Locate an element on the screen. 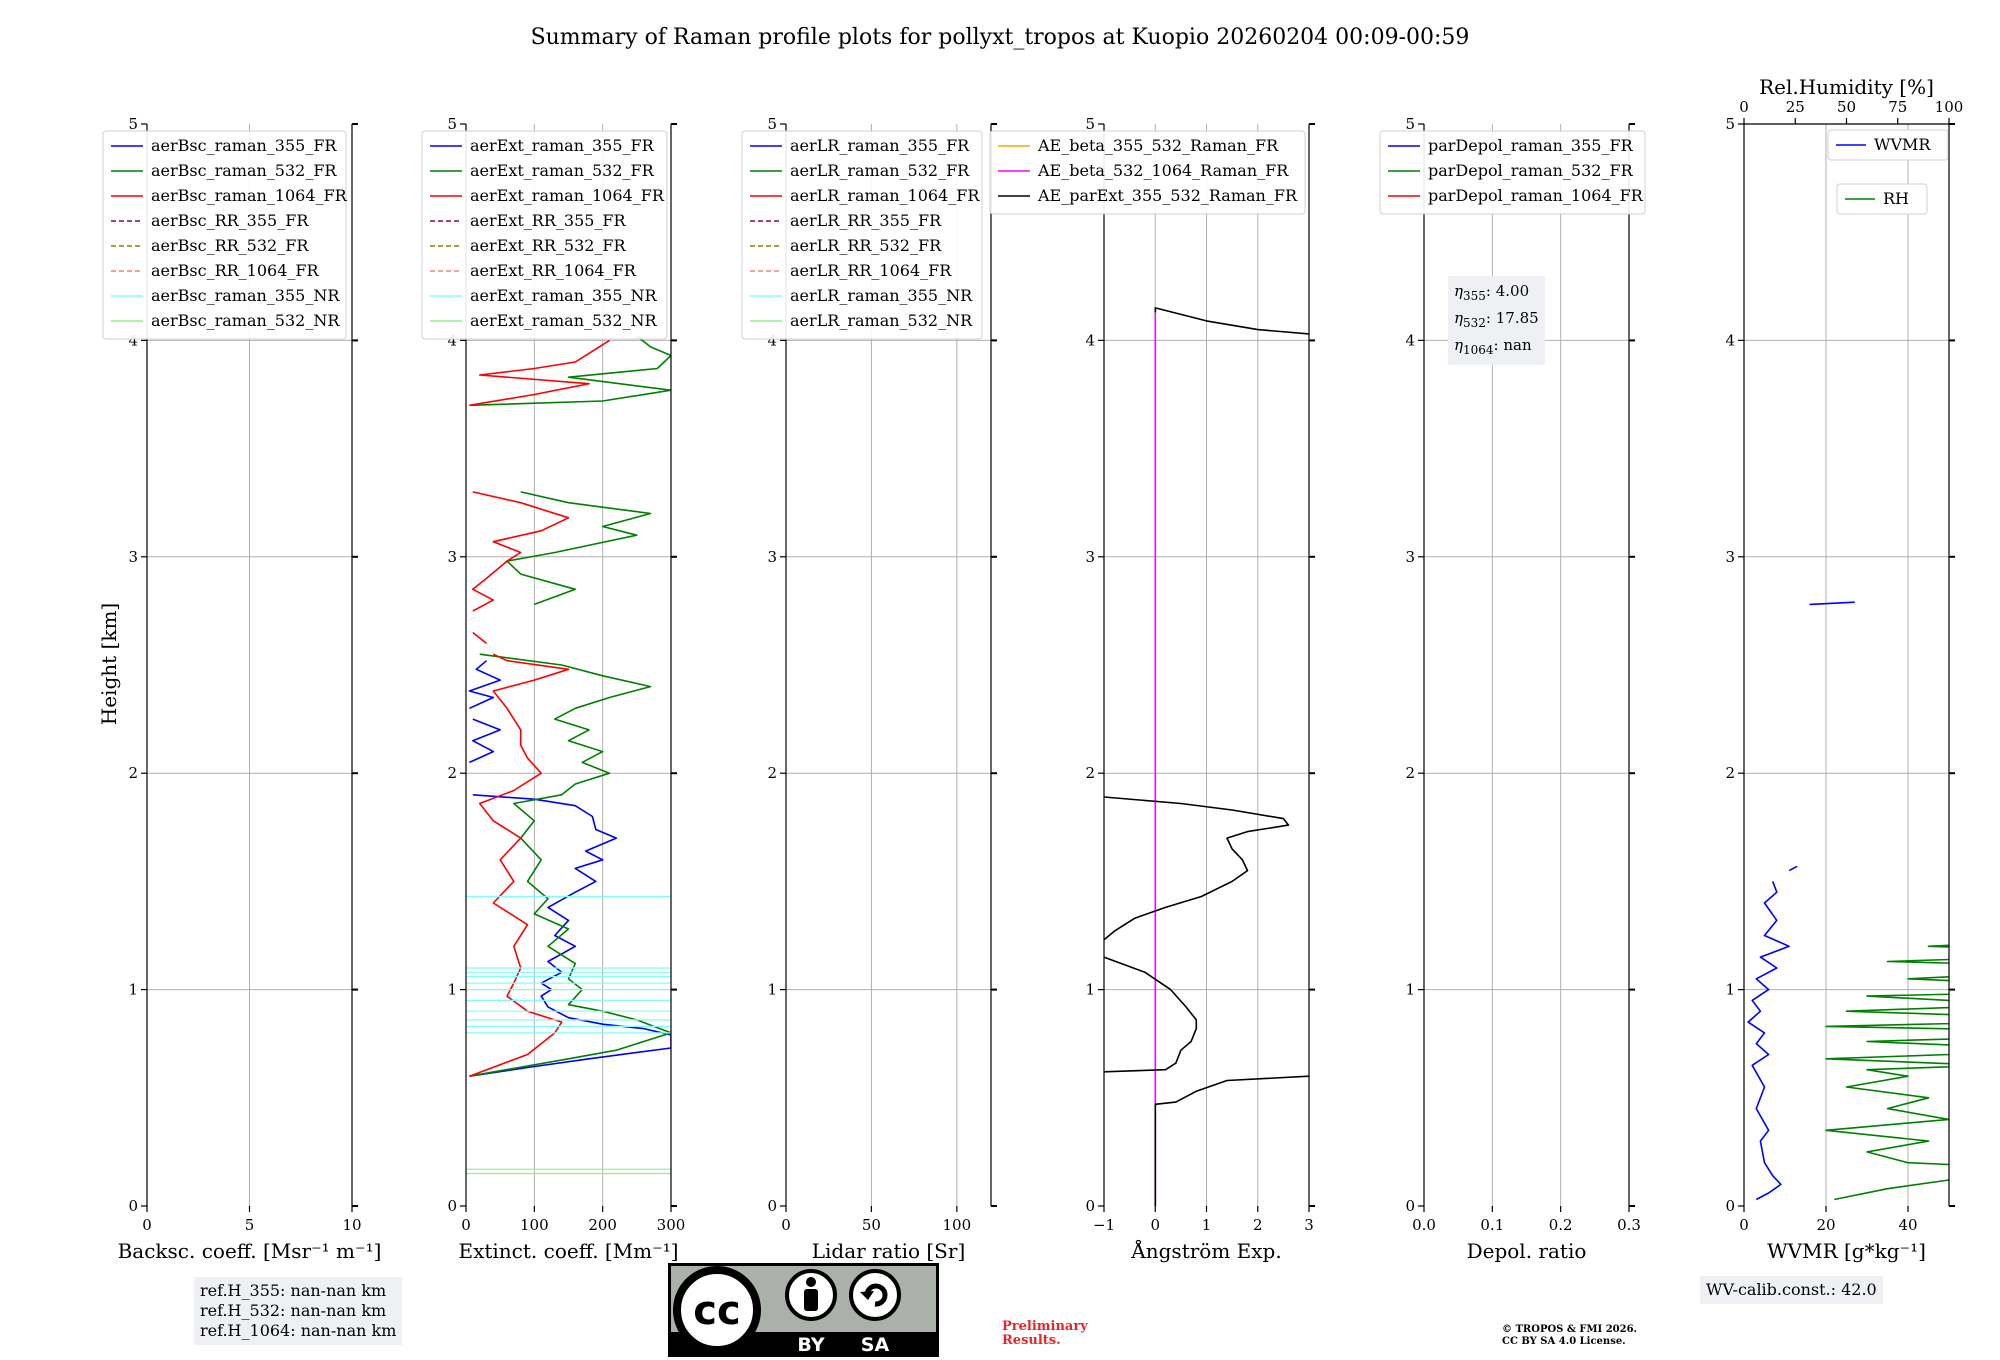  bsc-ytick-label-5: 5 is located at coordinates (133, 124).